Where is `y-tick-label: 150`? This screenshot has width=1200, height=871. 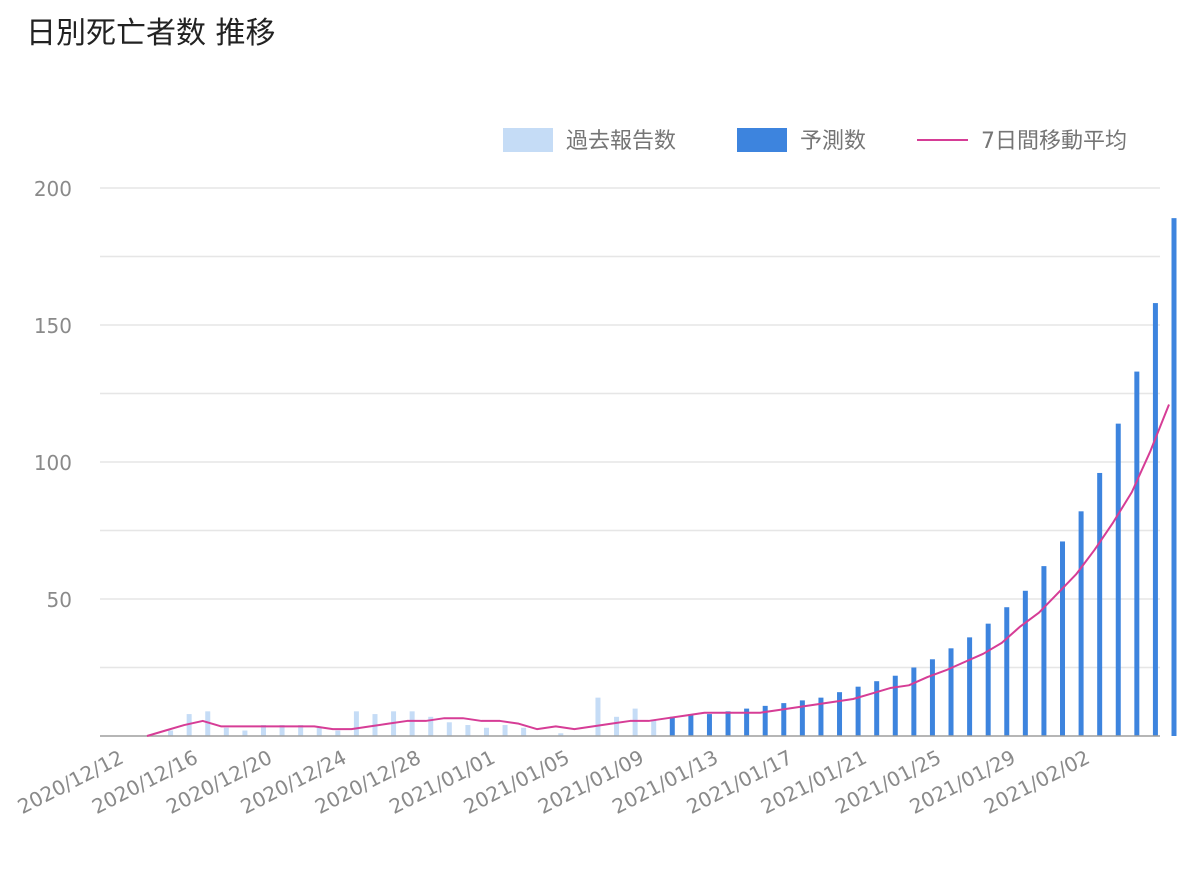 y-tick-label: 150 is located at coordinates (53, 326).